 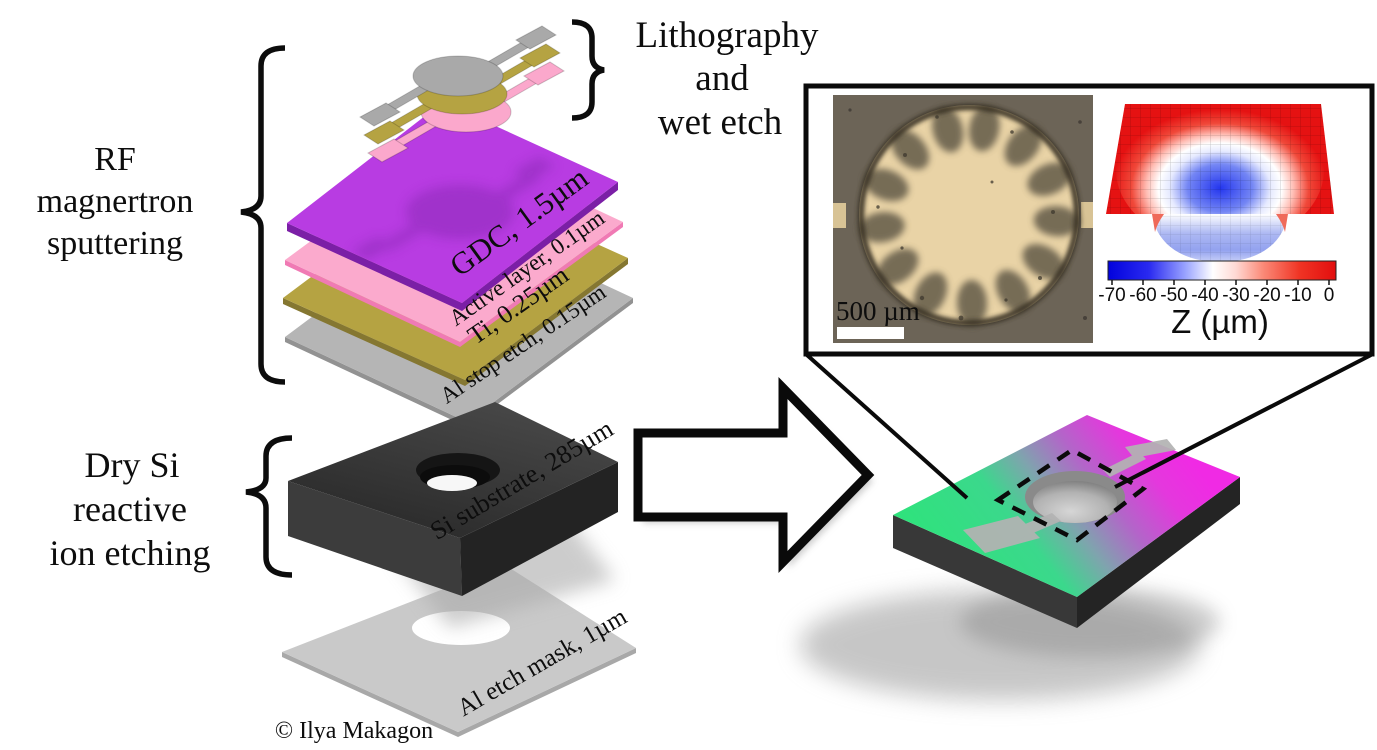 I want to click on substrate-left-face, so click(x=375, y=538).